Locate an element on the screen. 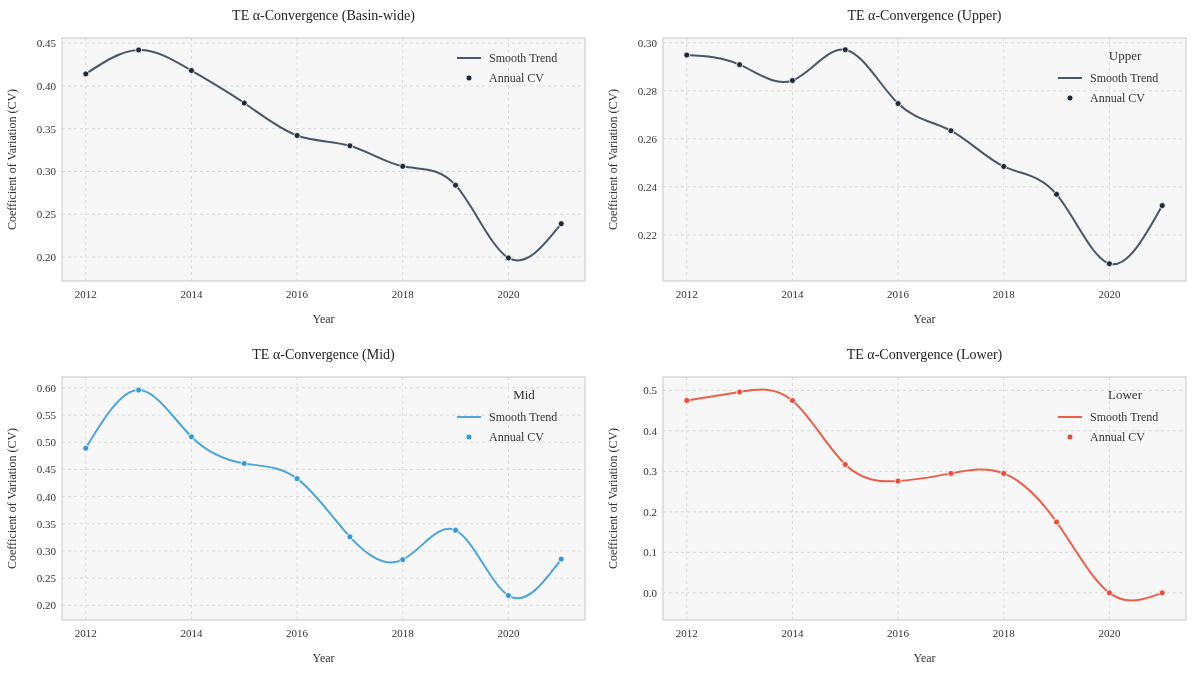  y-tick-label: 0.24 is located at coordinates (647, 186).